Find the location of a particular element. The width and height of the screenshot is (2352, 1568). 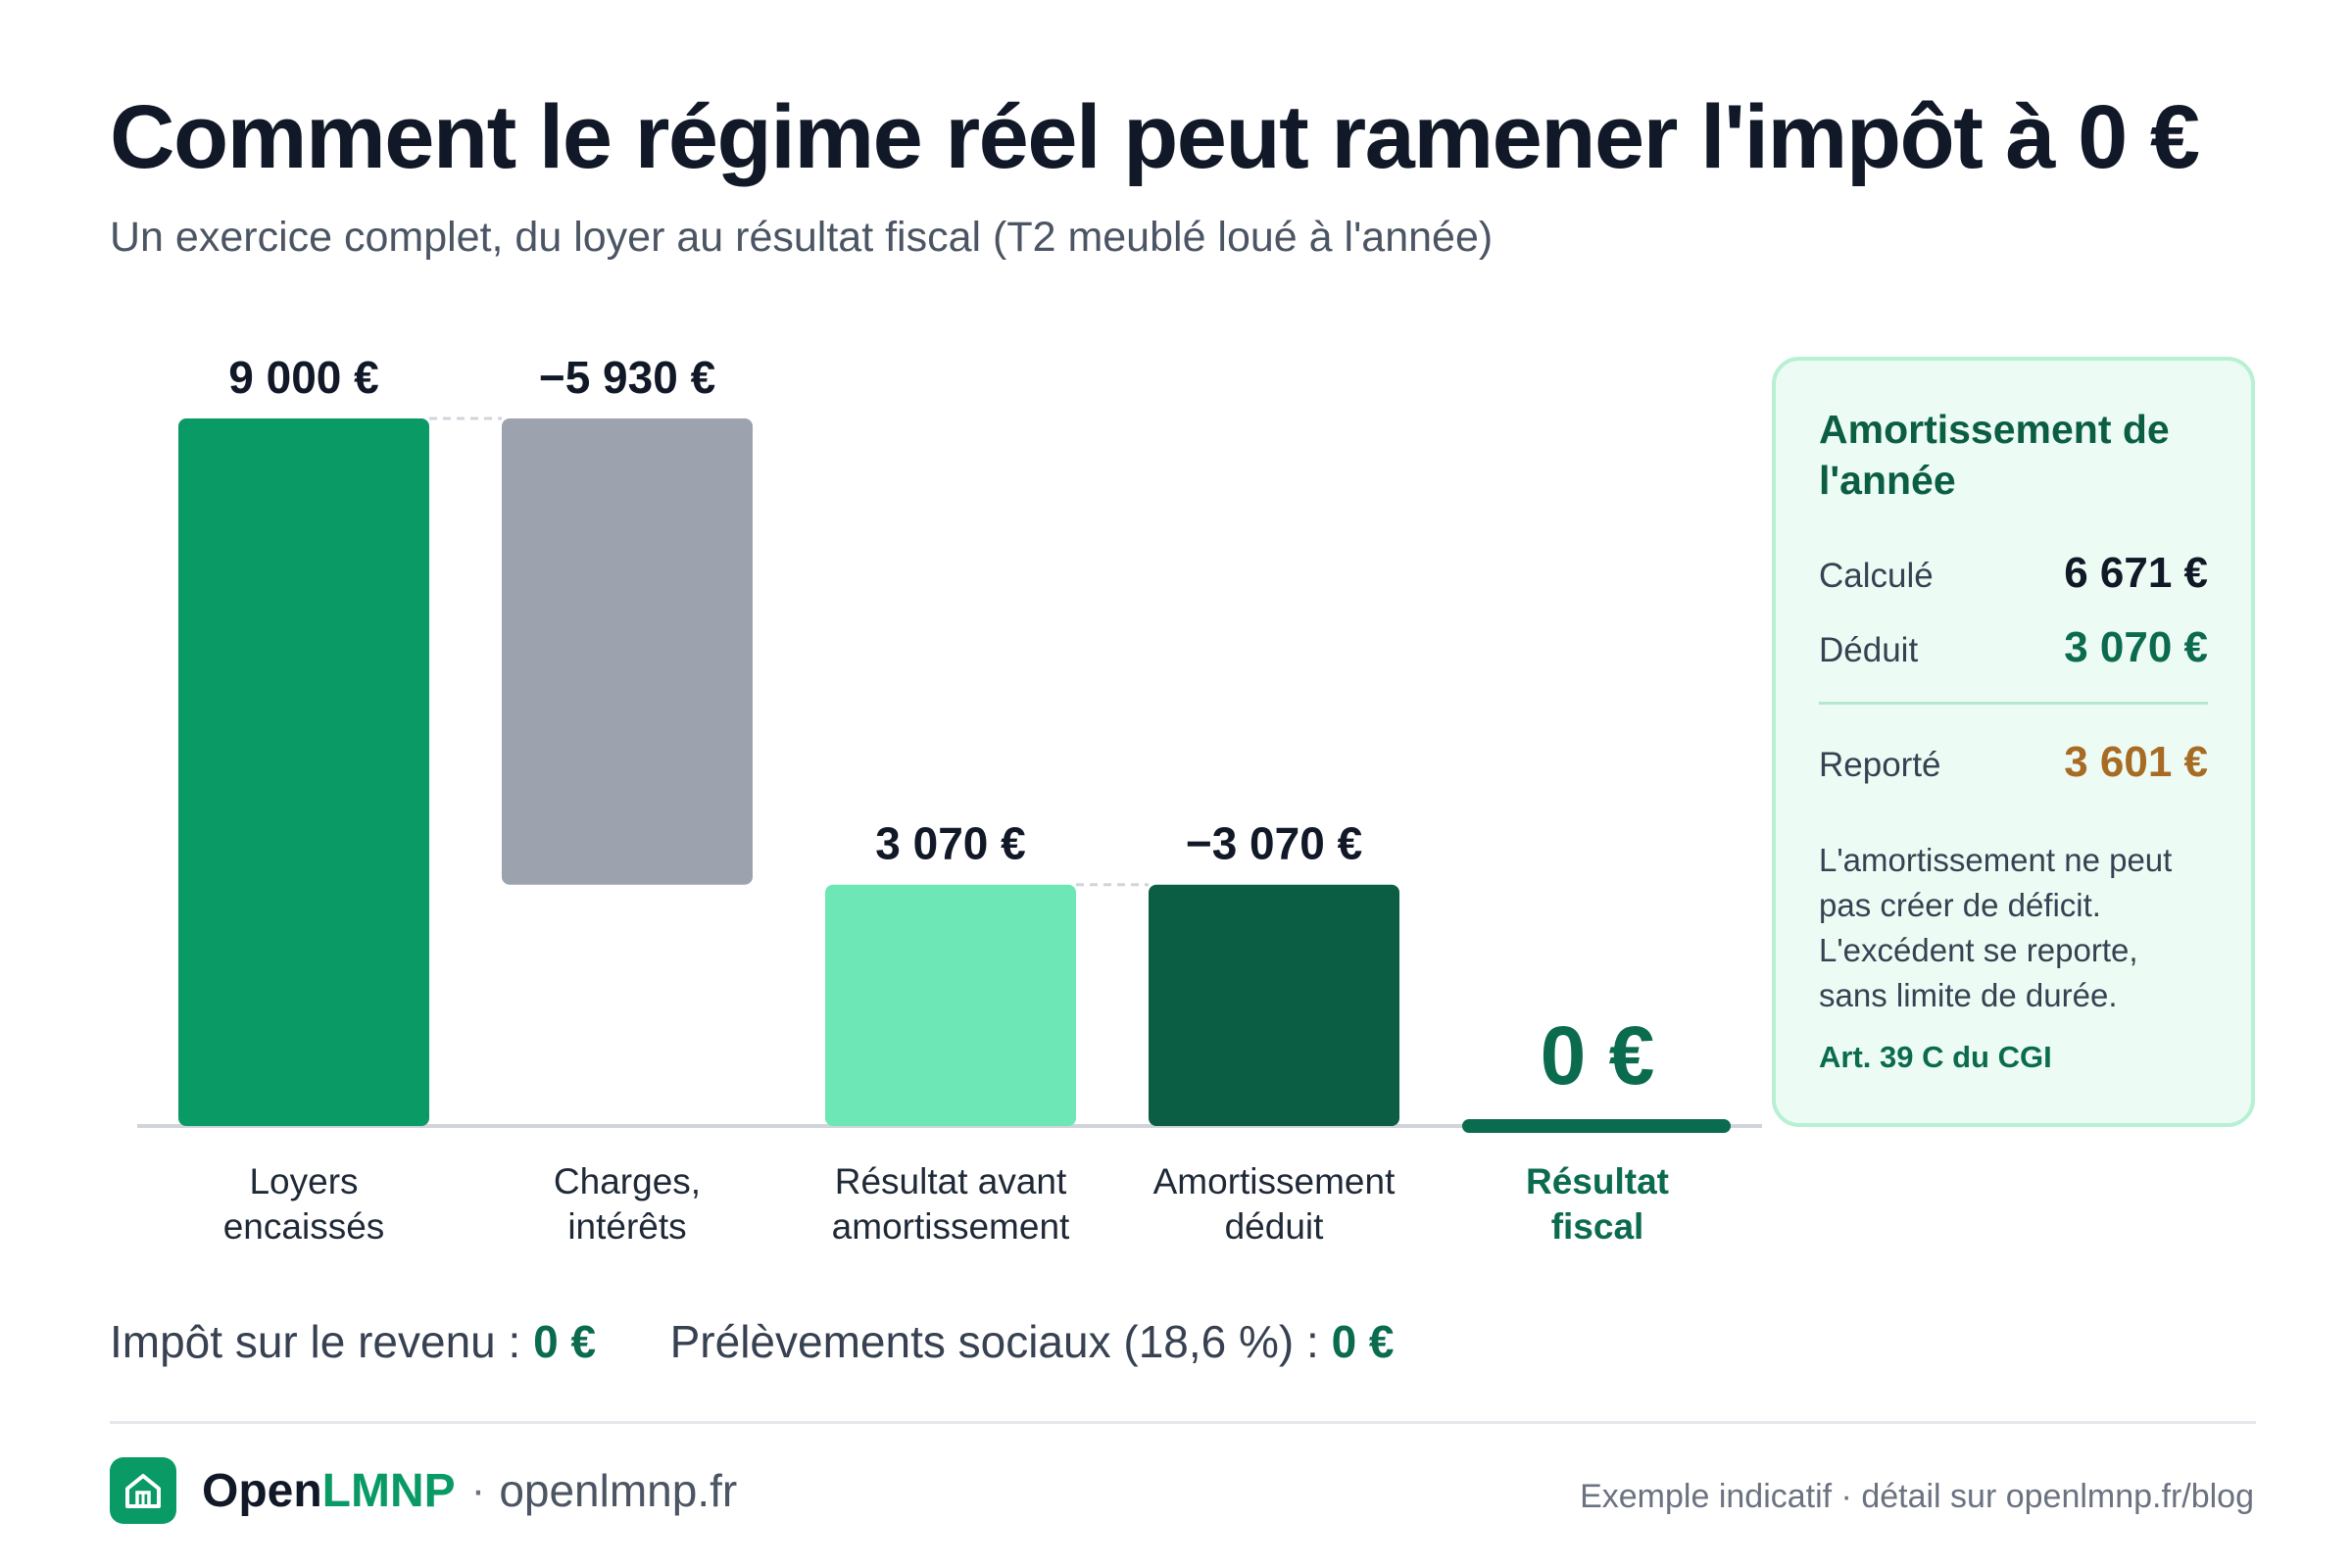

category-label: Résultat avant amortissement is located at coordinates (951, 1204).